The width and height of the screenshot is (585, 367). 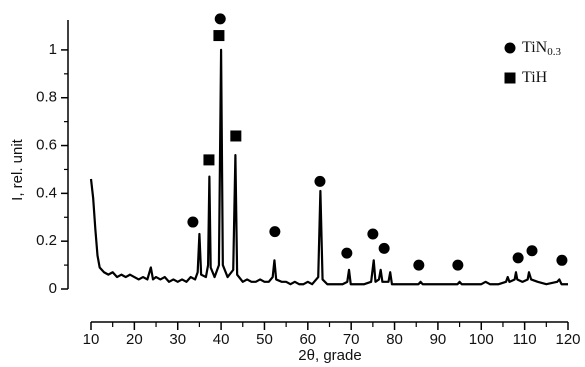 I want to click on x-tick-label: 30, so click(x=177, y=339).